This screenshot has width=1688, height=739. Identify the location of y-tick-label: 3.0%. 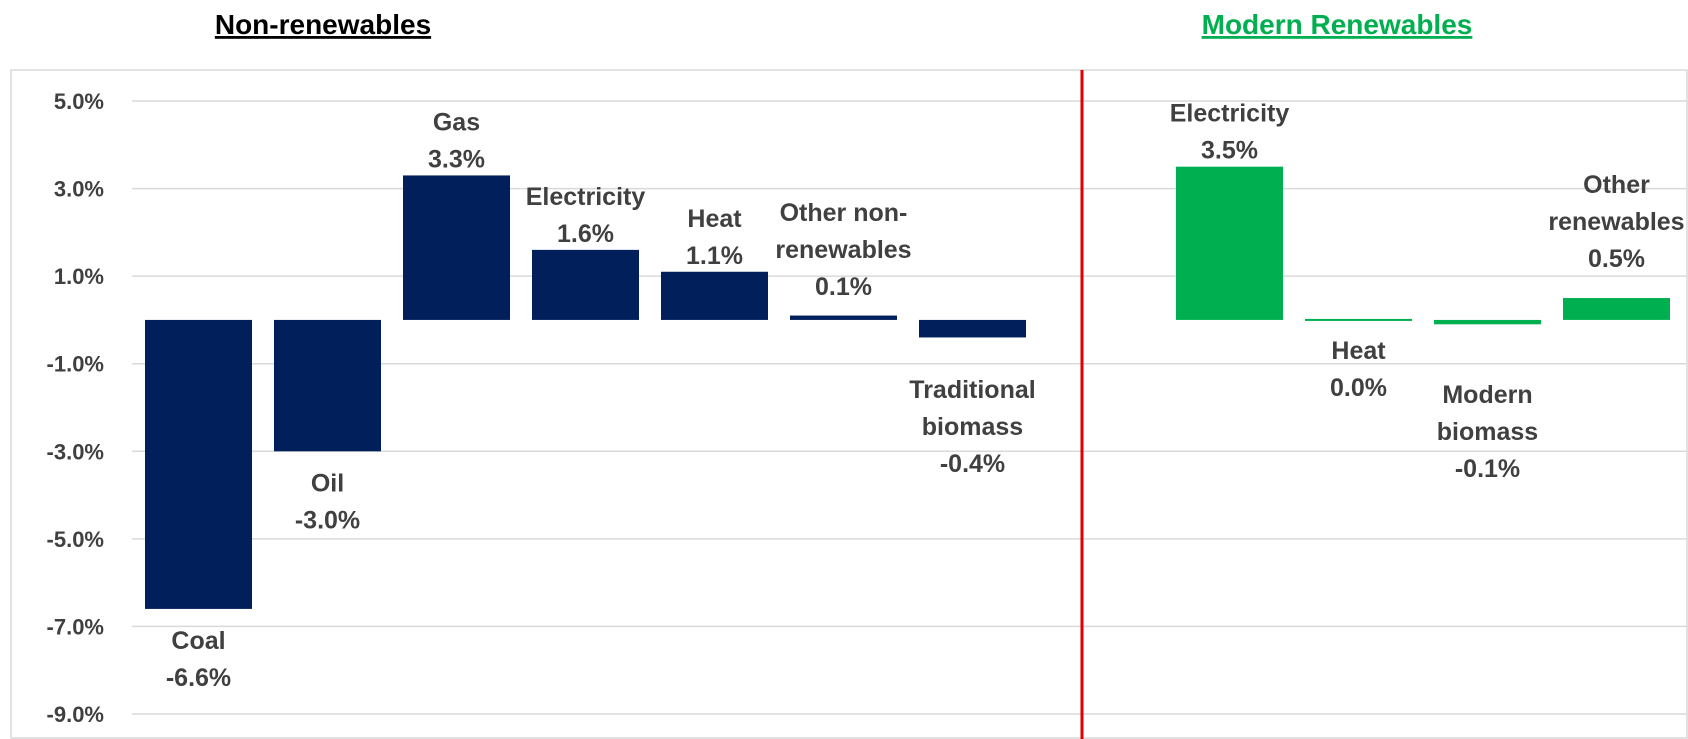
(79, 189).